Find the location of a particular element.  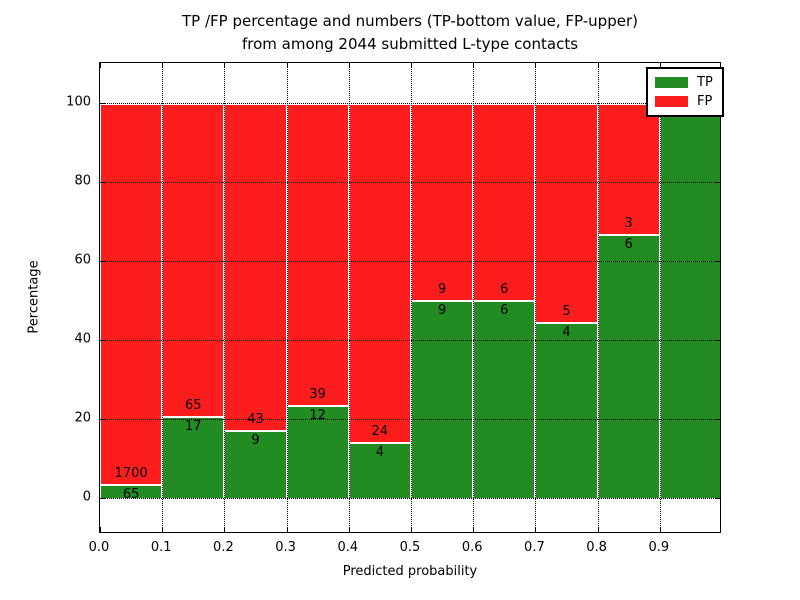

legend-row-fp: FP is located at coordinates (684, 101).